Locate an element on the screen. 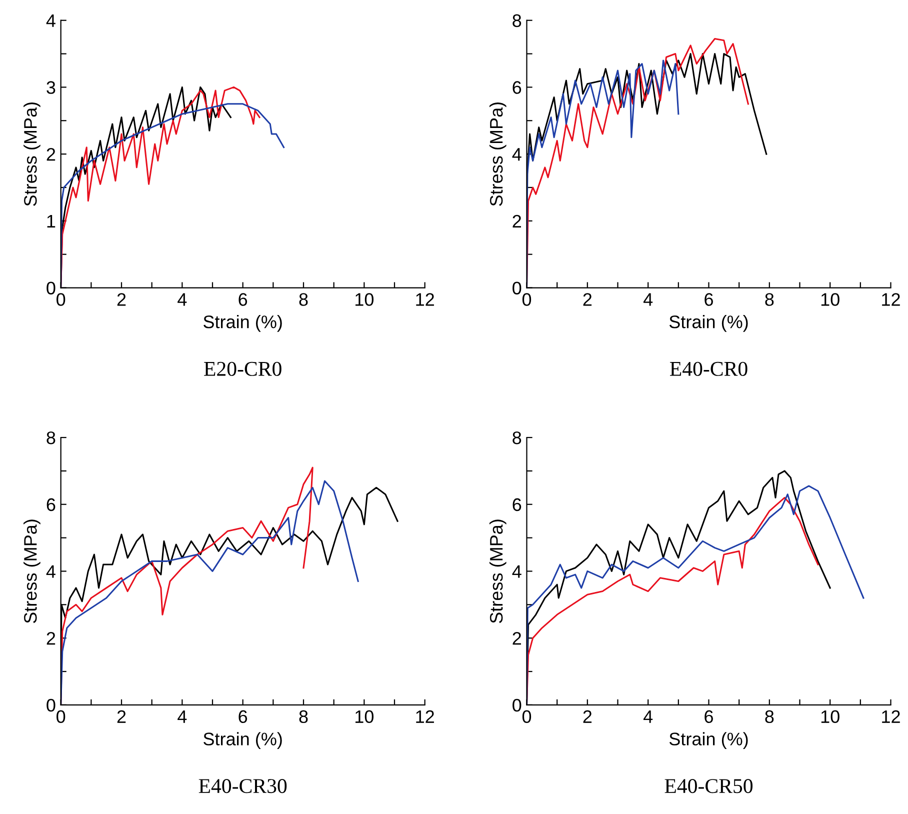 This screenshot has height=814, width=908. text: E40-CR30 is located at coordinates (242, 786).